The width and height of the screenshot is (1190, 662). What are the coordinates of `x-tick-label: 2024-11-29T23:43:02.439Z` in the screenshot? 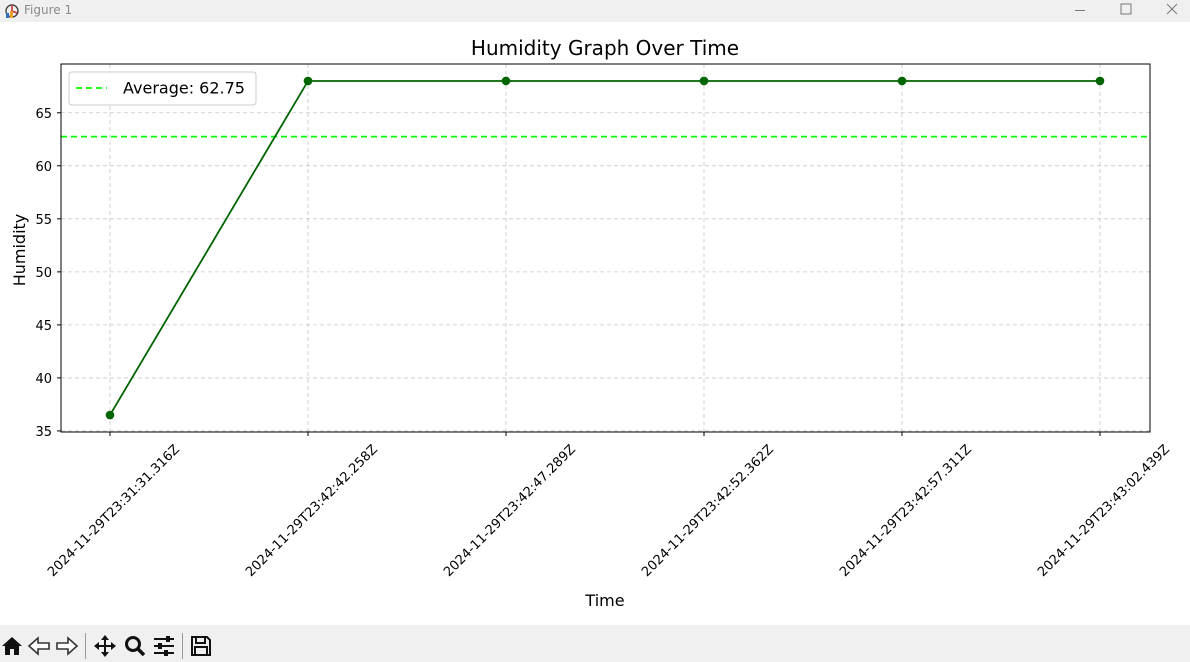 It's located at (1104, 511).